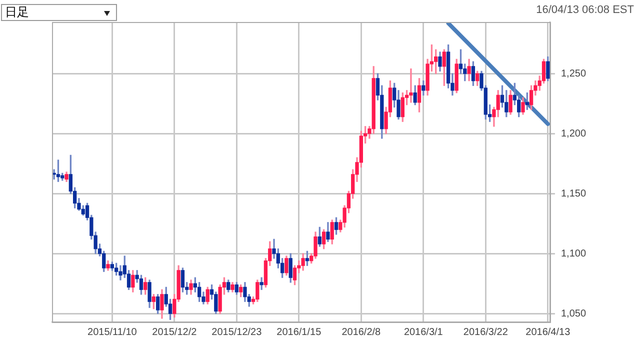 The height and width of the screenshot is (342, 640). Describe the element at coordinates (175, 332) in the screenshot. I see `x-tick-label: 2015/12/2` at that location.